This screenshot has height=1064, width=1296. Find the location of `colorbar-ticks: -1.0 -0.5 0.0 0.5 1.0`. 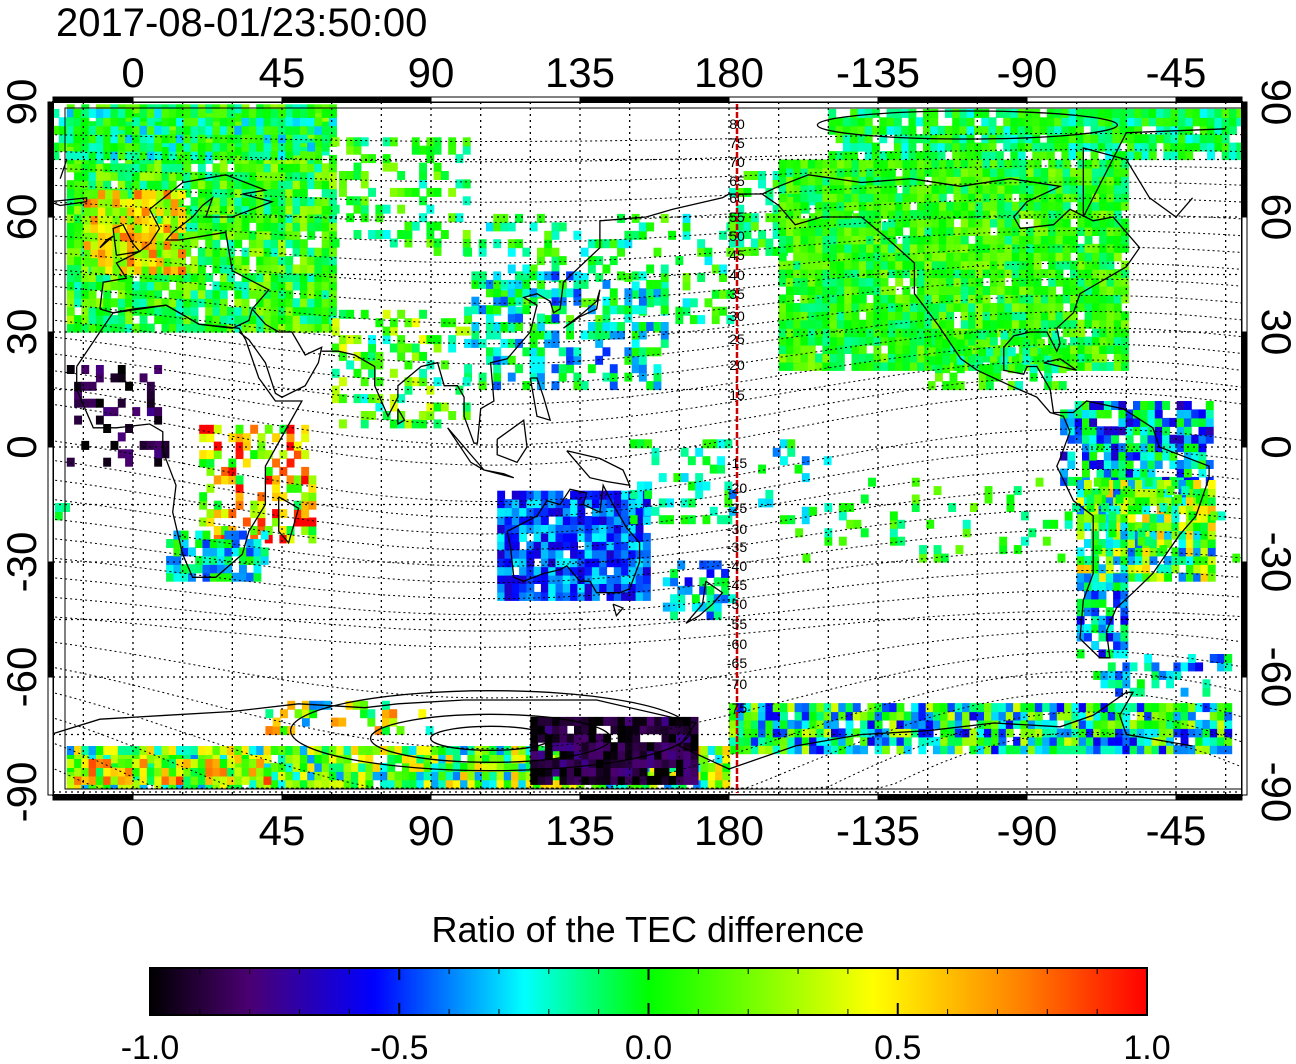

colorbar-ticks: -1.0 -0.5 0.0 0.5 1.0 is located at coordinates (646, 1016).